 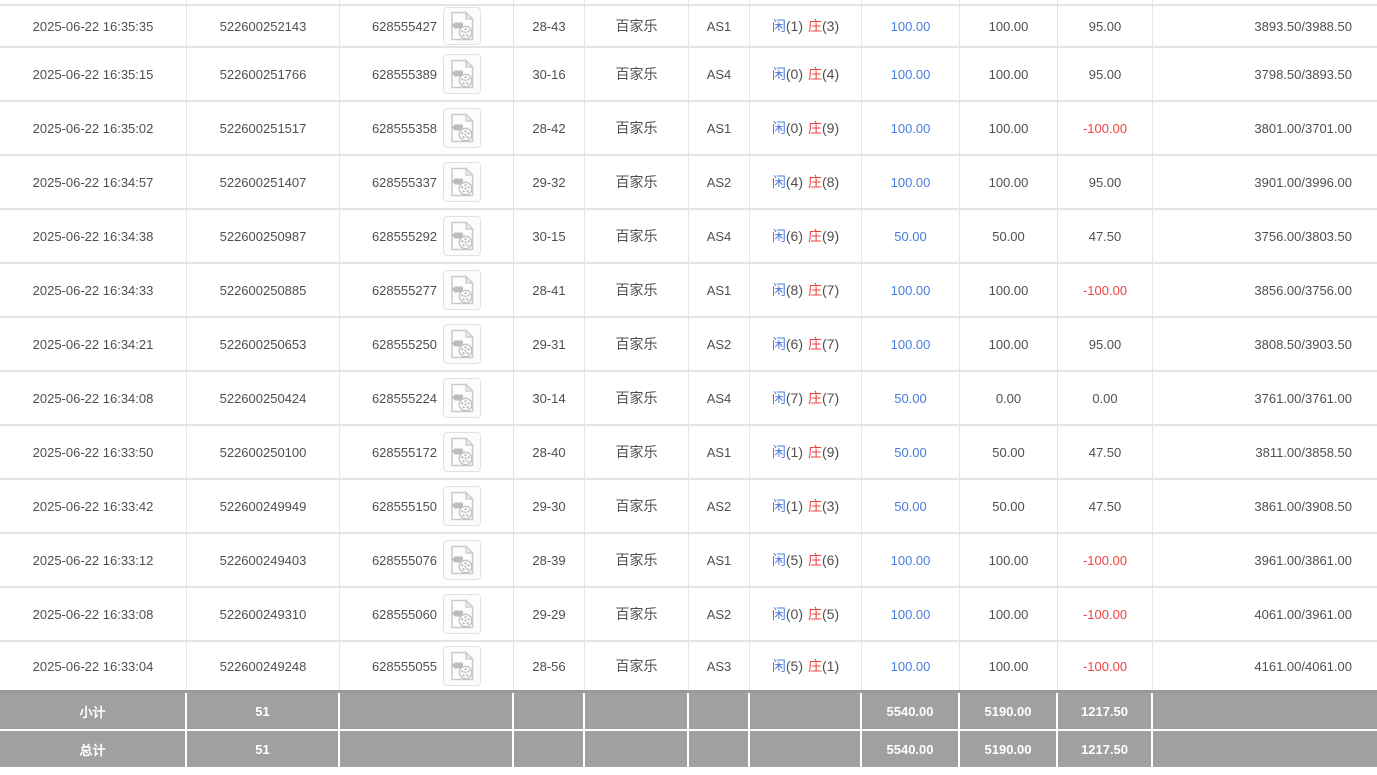 What do you see at coordinates (427, 74) in the screenshot?
I see `cell-game-no: 628555389` at bounding box center [427, 74].